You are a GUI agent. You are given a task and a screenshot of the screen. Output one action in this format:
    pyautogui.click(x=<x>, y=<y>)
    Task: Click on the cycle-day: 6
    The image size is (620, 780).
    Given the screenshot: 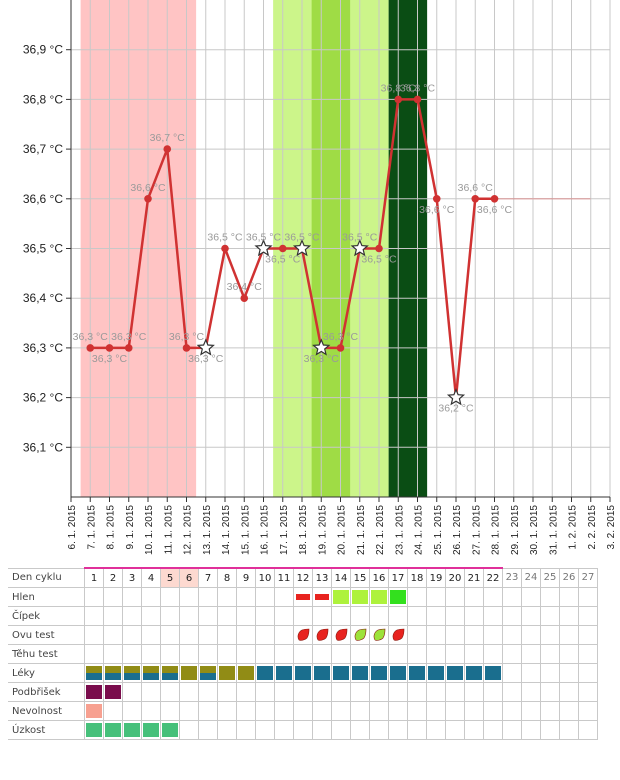 What is the action you would take?
    pyautogui.click(x=189, y=577)
    